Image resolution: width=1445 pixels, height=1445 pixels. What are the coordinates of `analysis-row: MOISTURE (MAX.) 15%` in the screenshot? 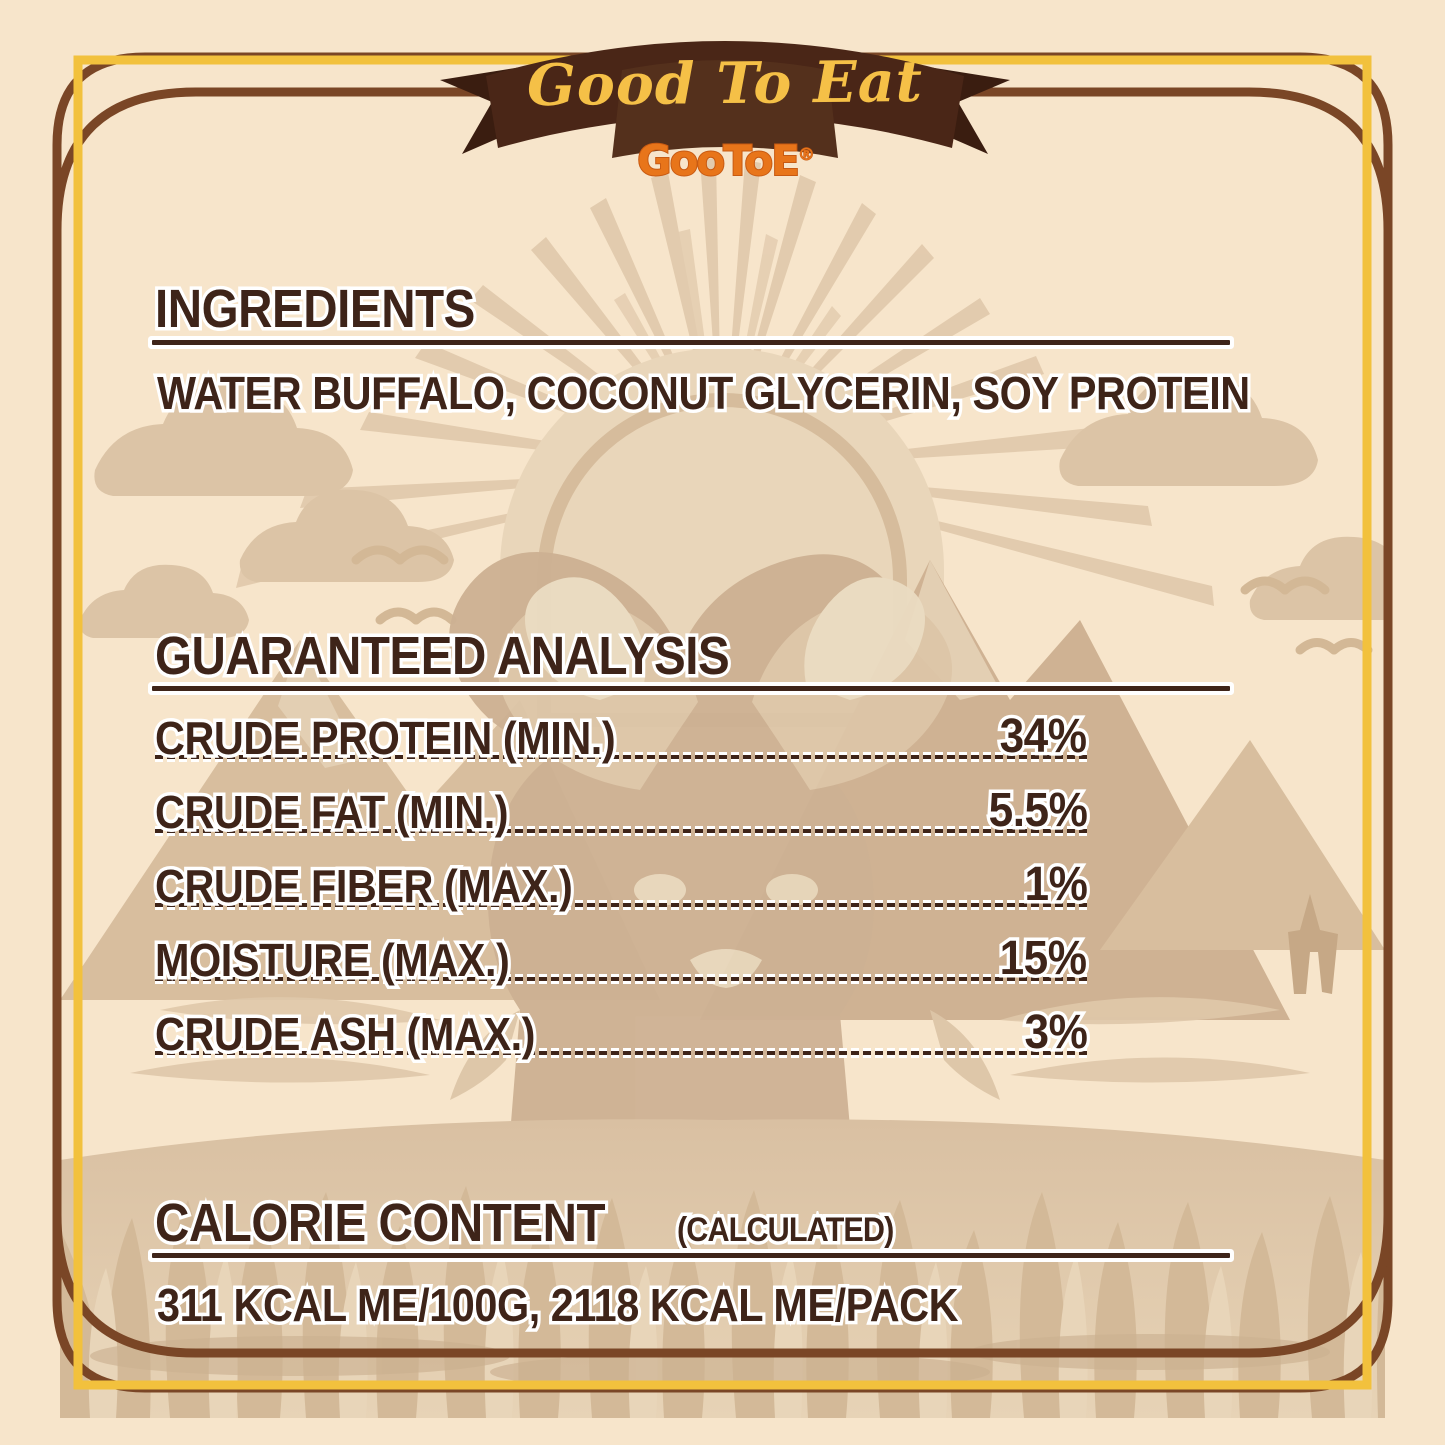 It's located at (621, 957).